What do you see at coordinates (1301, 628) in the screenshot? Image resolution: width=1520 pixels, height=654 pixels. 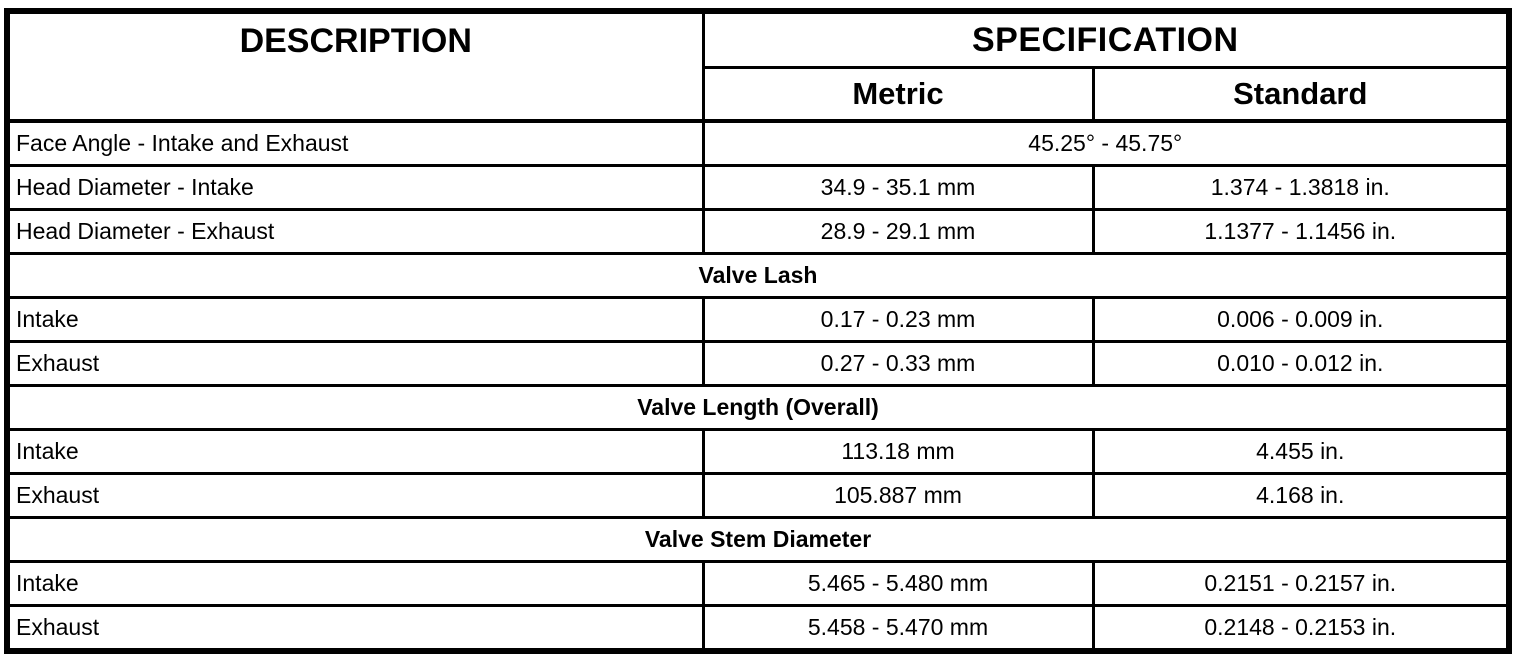 I see `standard-value-cell: 0.2148 - 0.2153 in.` at bounding box center [1301, 628].